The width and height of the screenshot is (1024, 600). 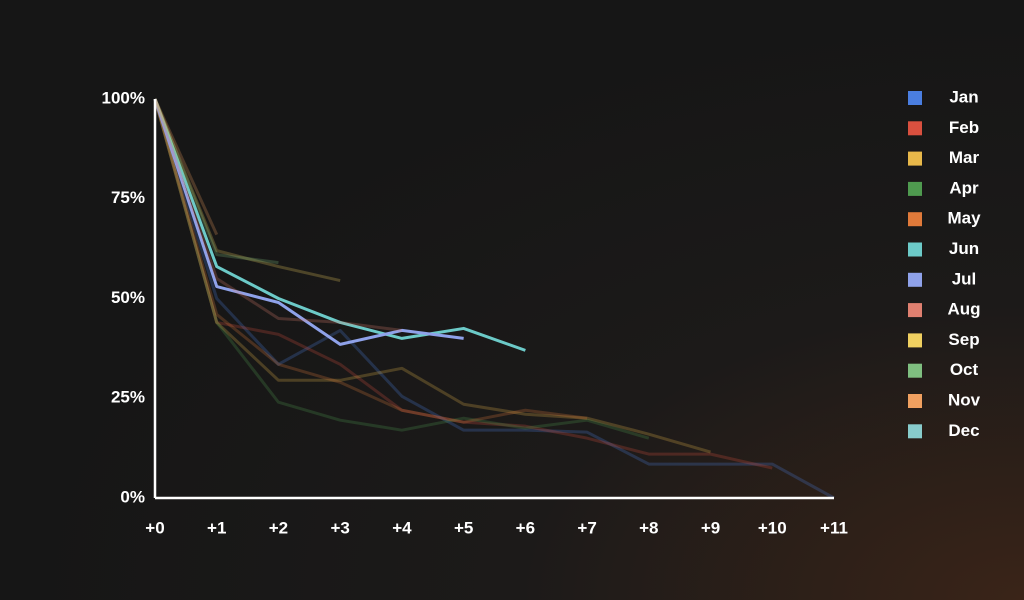 I want to click on legend-label: Dec, so click(x=963, y=430).